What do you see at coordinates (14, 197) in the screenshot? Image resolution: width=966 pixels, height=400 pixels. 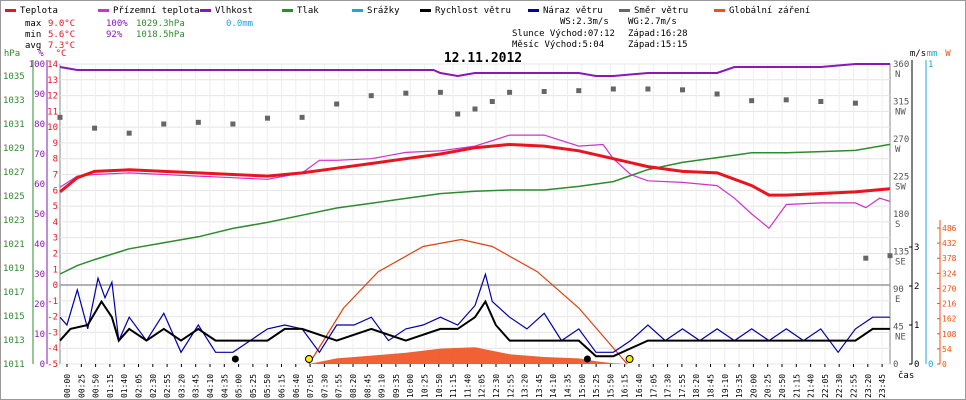 I see `hpa-tick-label: 1025` at bounding box center [14, 197].